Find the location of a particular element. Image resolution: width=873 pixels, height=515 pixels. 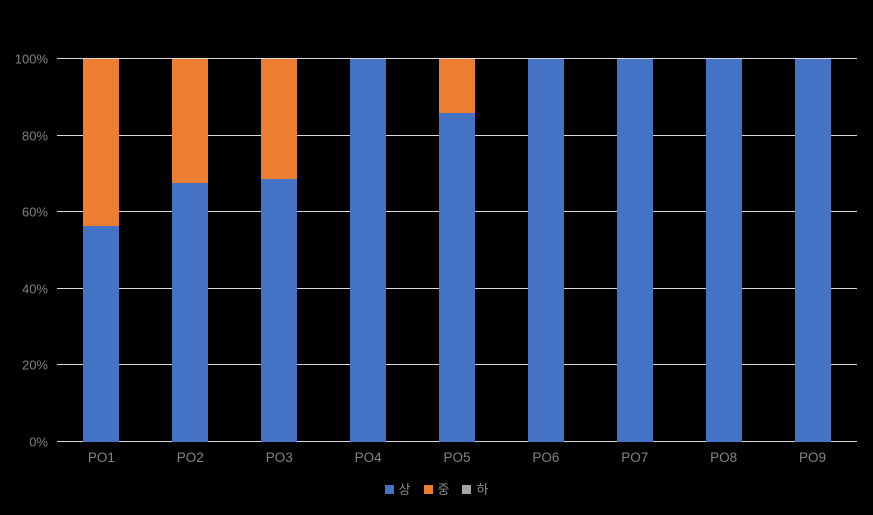

x-tick-label-PO9: PO9 is located at coordinates (813, 457).